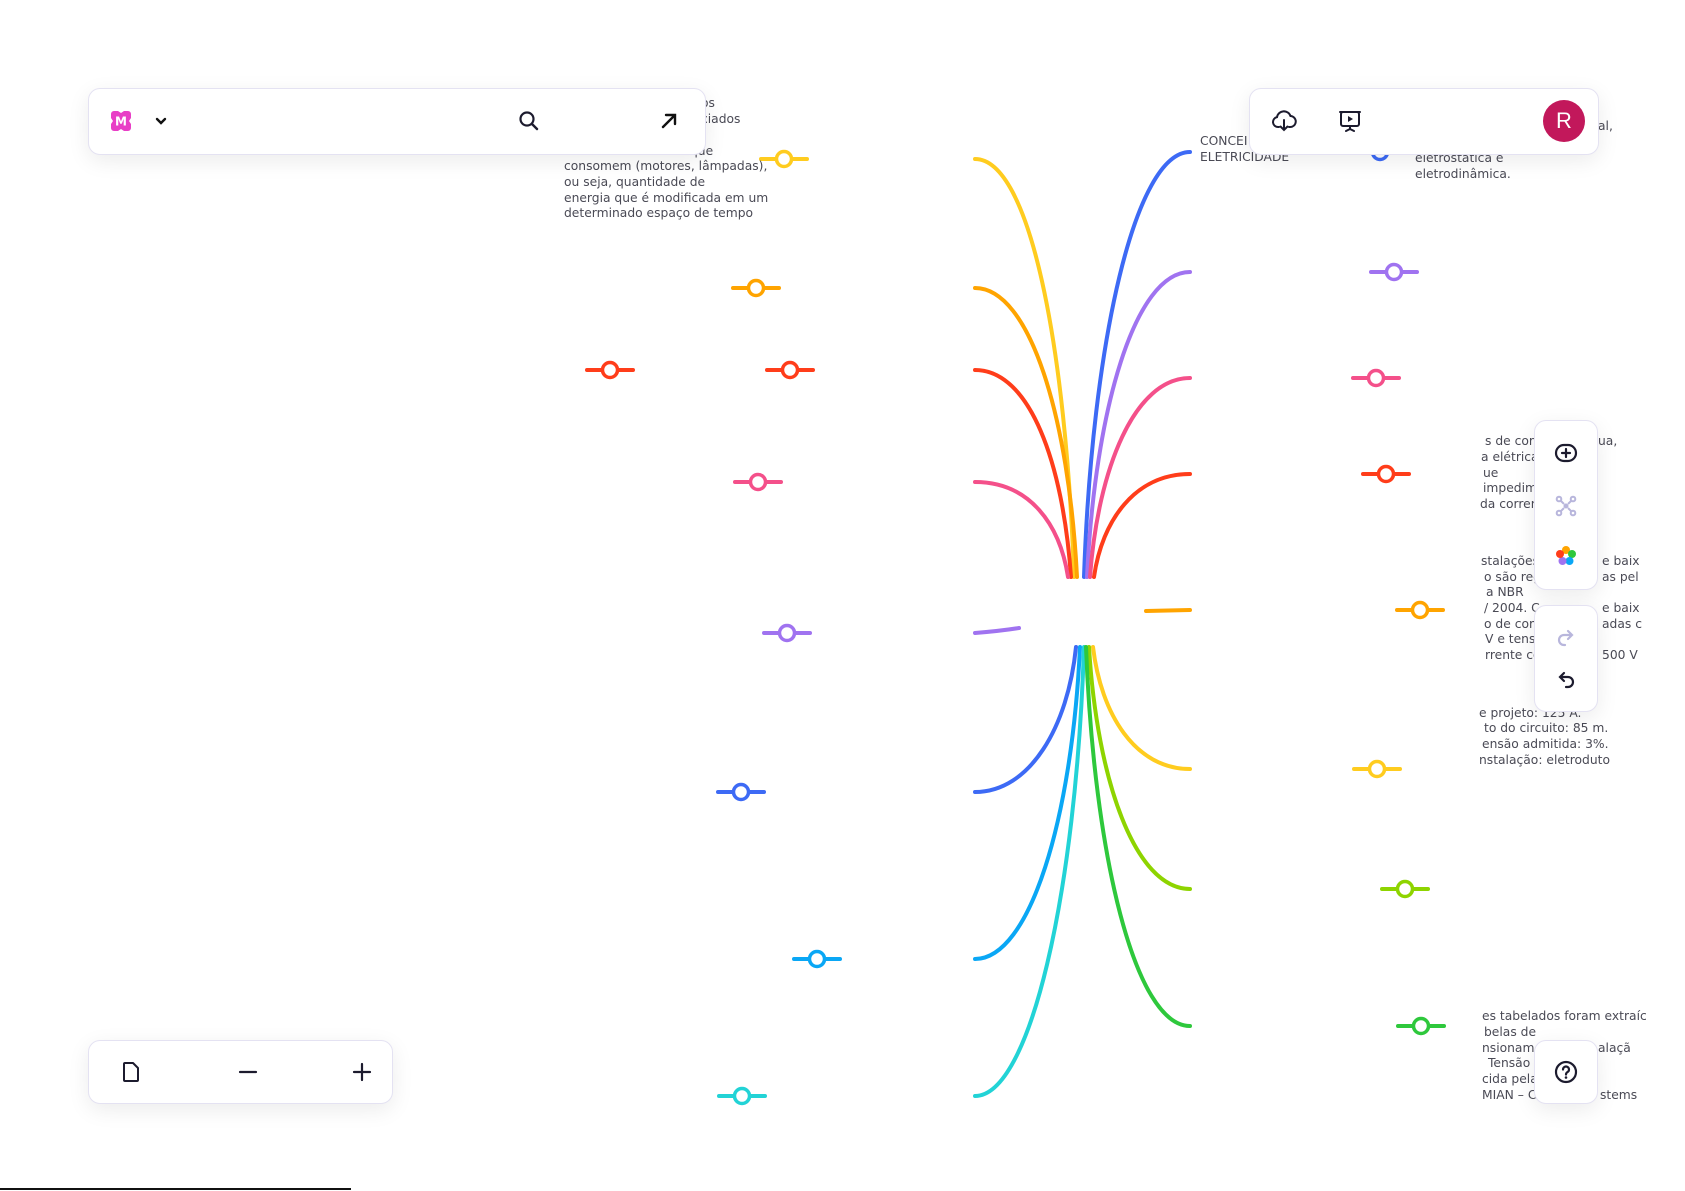  Describe the element at coordinates (1566, 556) in the screenshot. I see `color-button` at that location.